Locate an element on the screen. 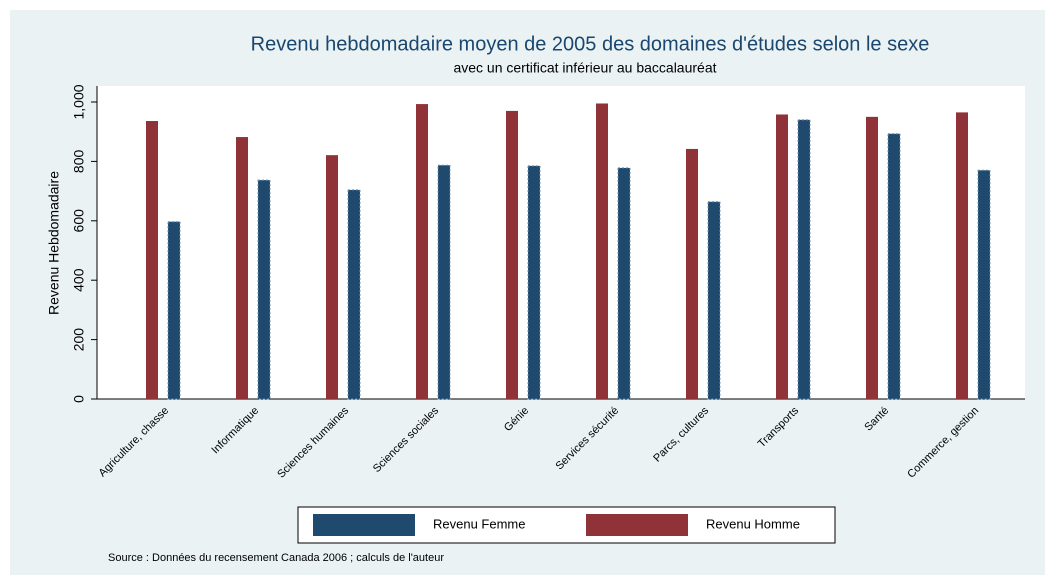 Image resolution: width=1055 pixels, height=582 pixels. y-tick-label: 0 is located at coordinates (79, 399).